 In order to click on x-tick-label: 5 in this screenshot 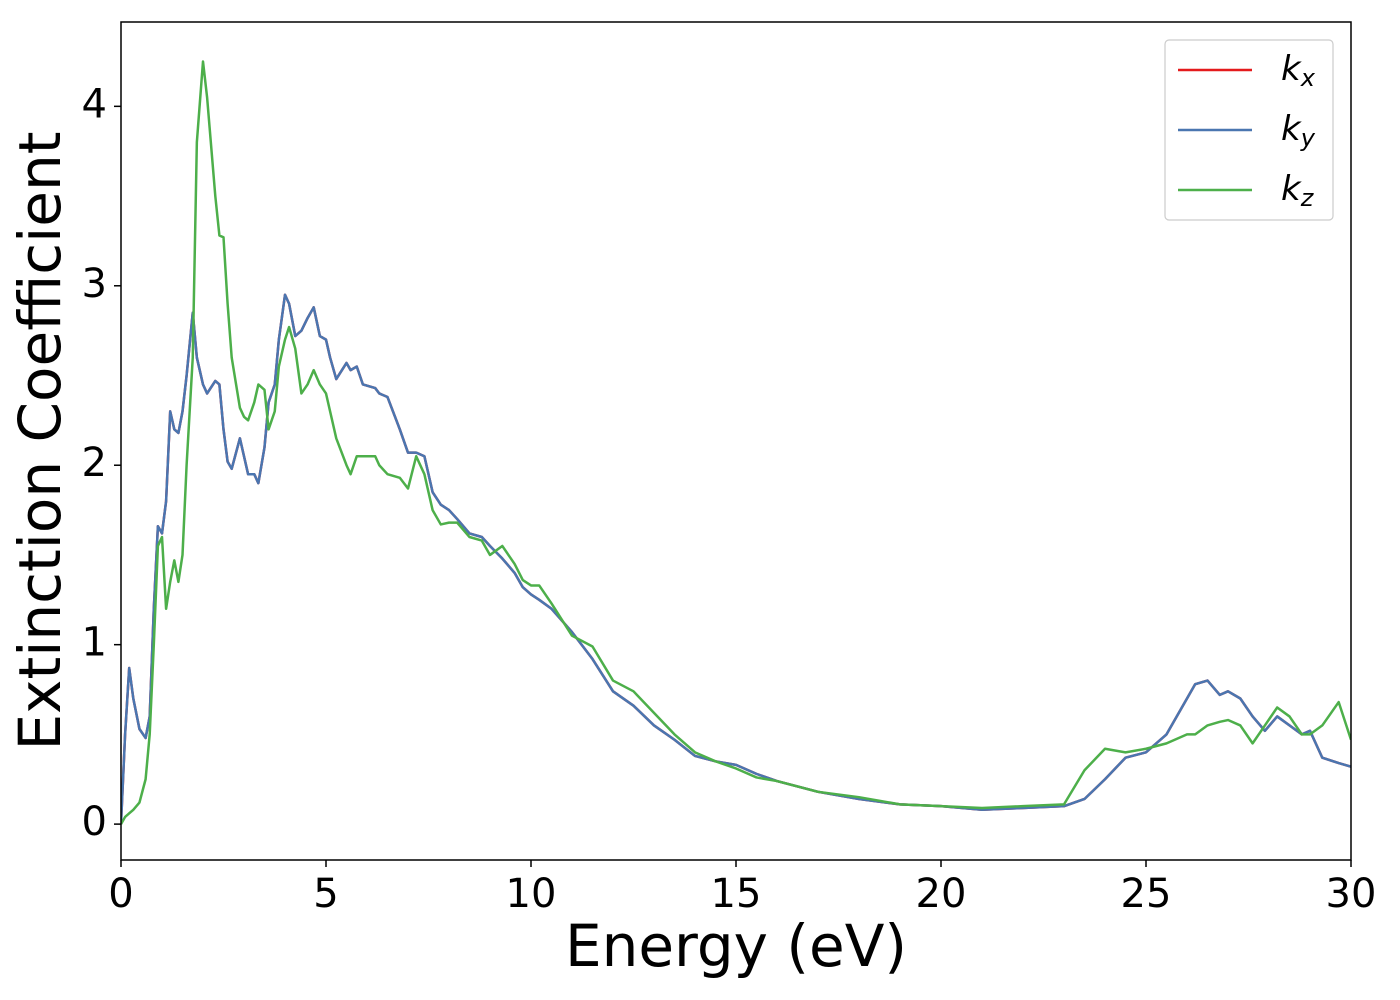, I will do `click(325, 894)`.